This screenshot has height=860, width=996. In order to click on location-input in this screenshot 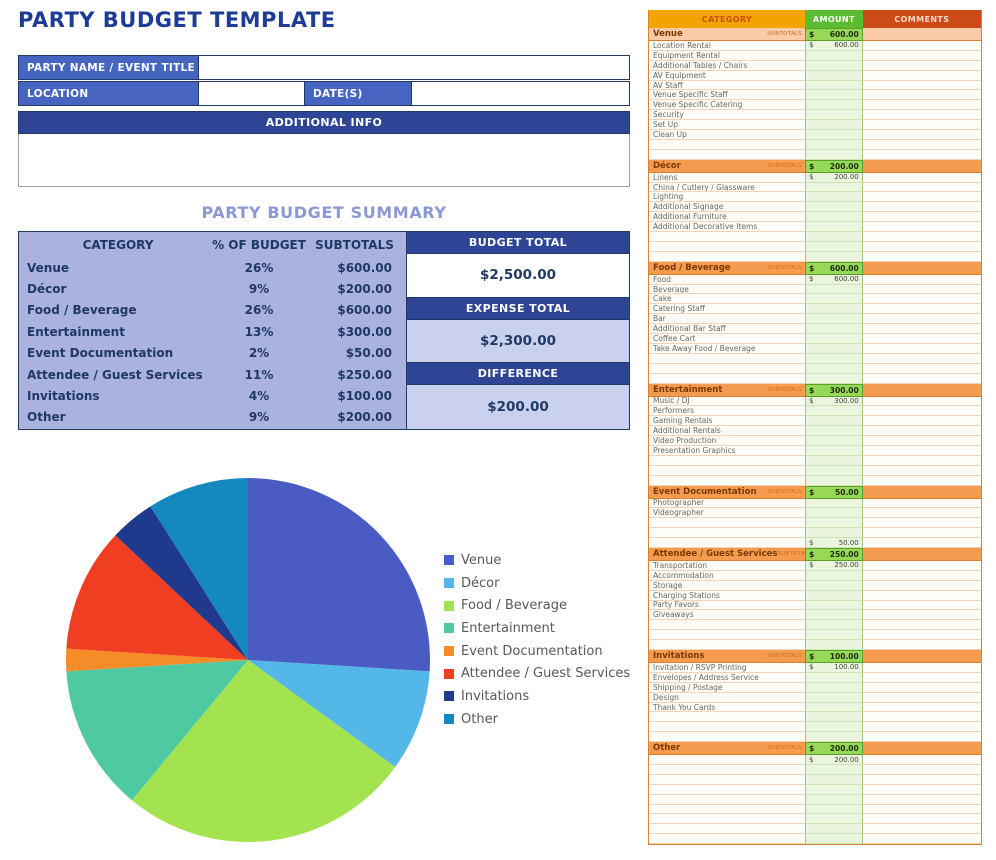, I will do `click(251, 93)`.